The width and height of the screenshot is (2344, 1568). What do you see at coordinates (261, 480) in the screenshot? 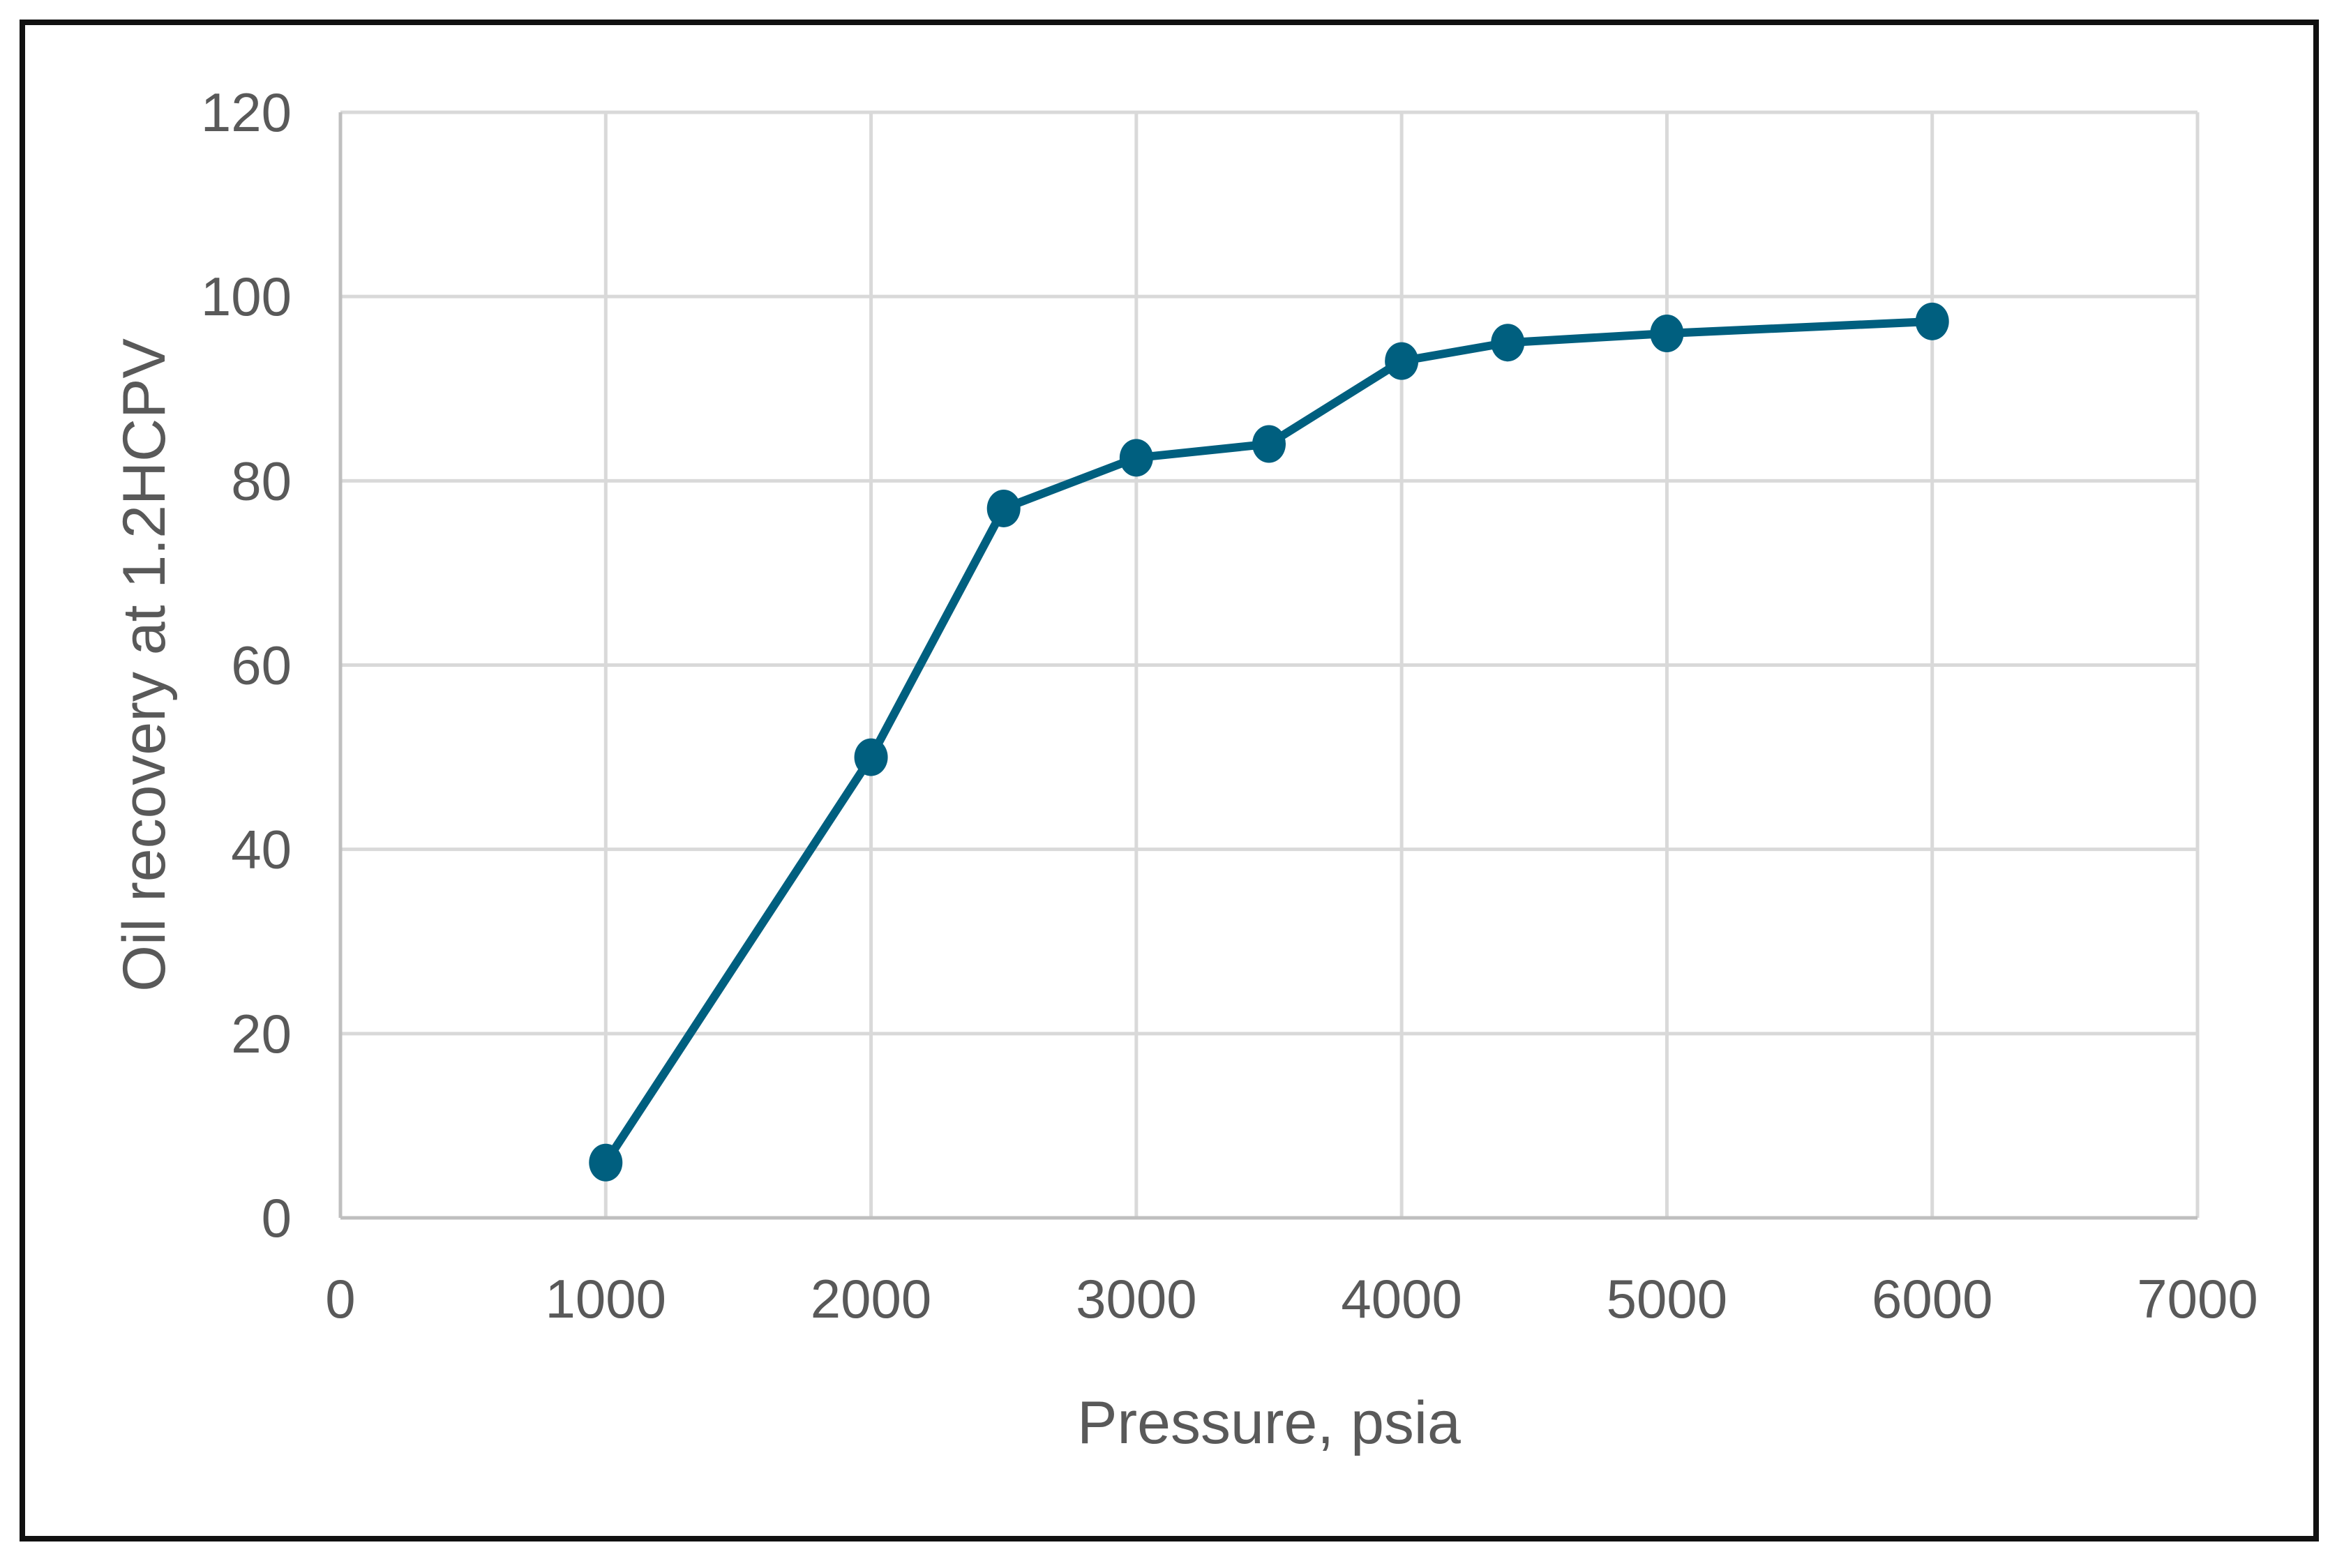
I see `y-tick-label: 80` at bounding box center [261, 480].